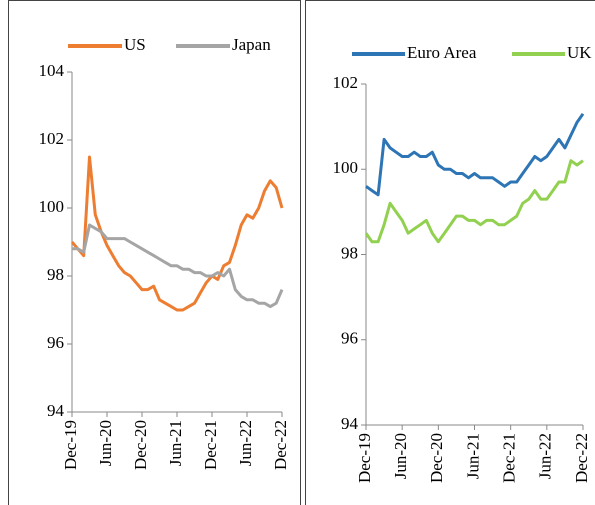  Describe the element at coordinates (251, 44) in the screenshot. I see `legend-label: Japan` at that location.